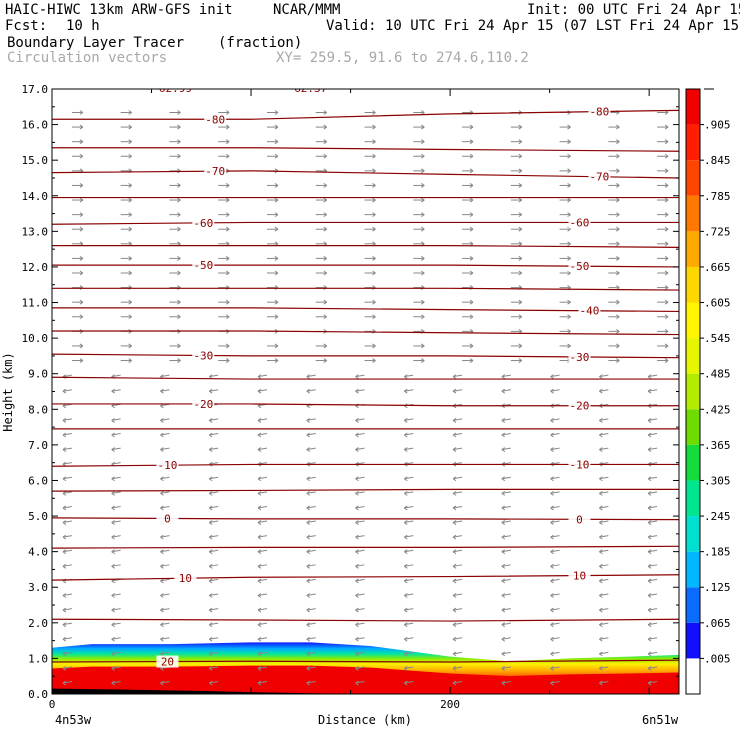 The width and height of the screenshot is (740, 740). What do you see at coordinates (450, 704) in the screenshot?
I see `x-tick-label: 200` at bounding box center [450, 704].